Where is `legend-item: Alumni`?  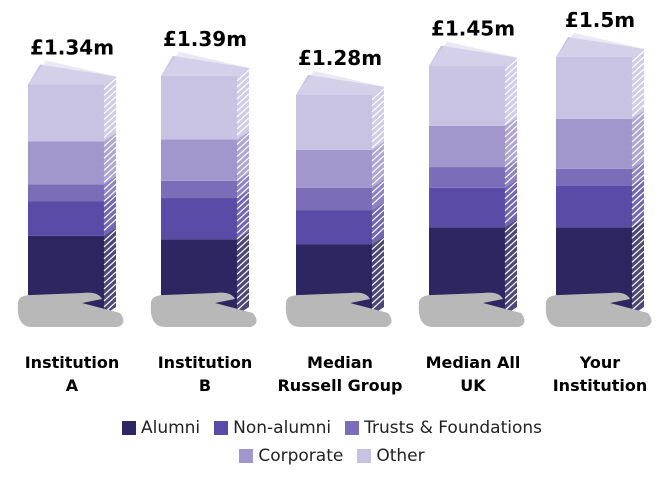
legend-item: Alumni is located at coordinates (160, 428).